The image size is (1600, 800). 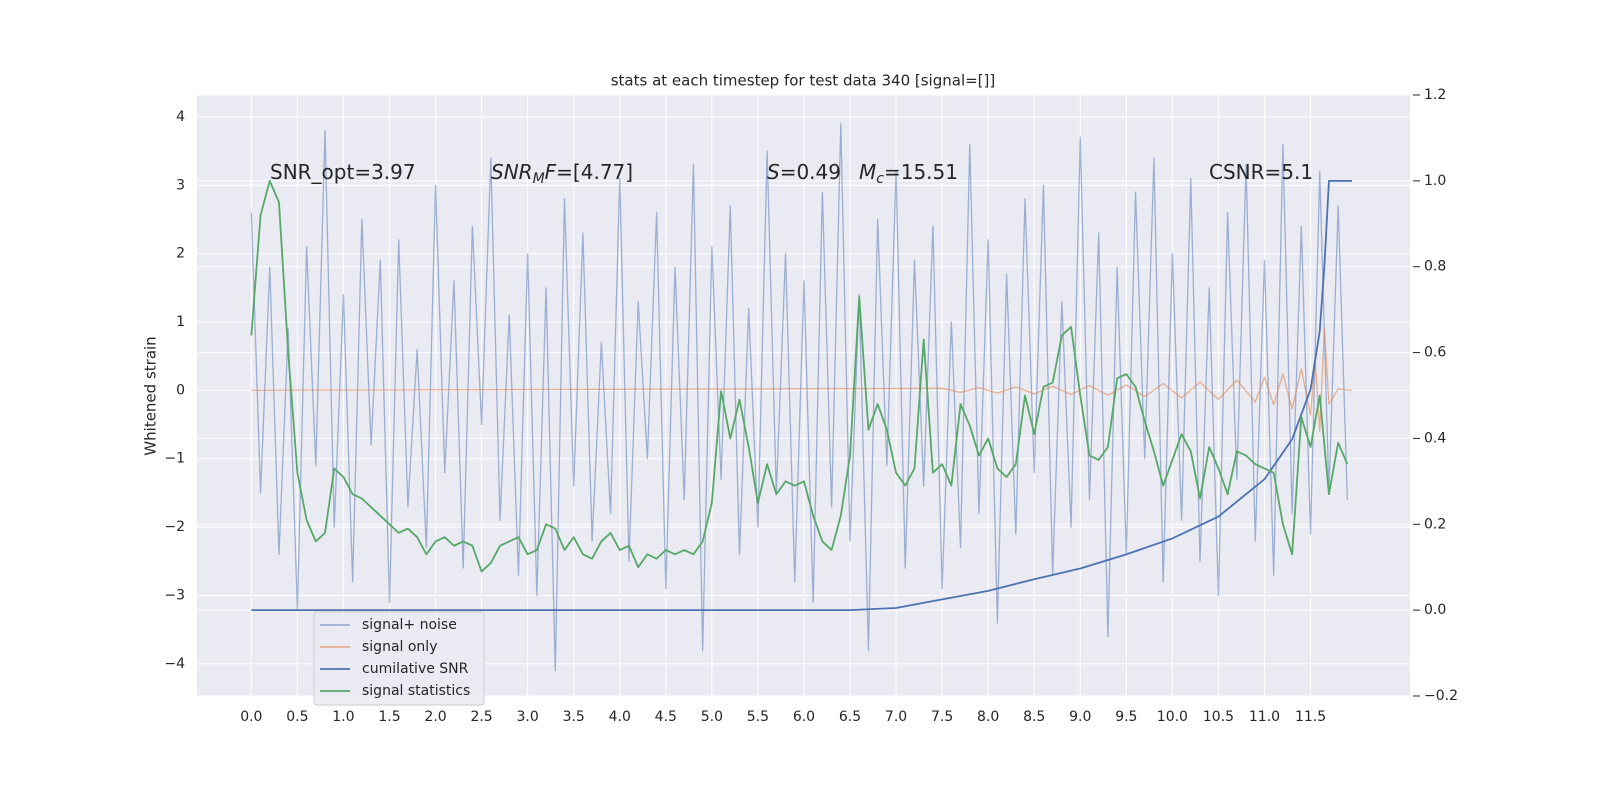 What do you see at coordinates (297, 717) in the screenshot?
I see `x-tick-label: 0.5` at bounding box center [297, 717].